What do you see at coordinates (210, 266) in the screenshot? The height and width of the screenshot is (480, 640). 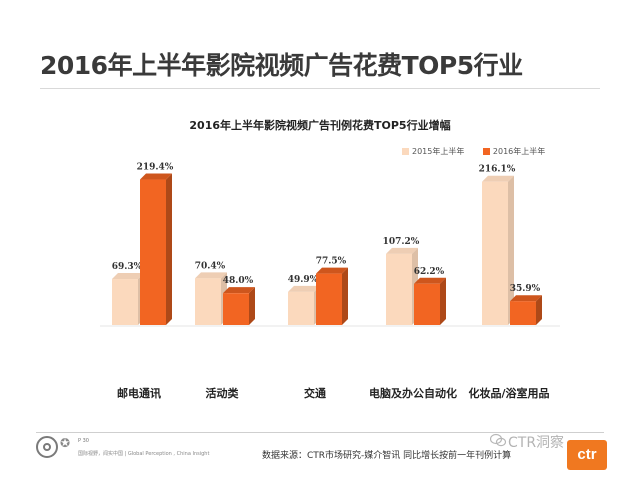 I see `data-label-2015-1: 70.4%` at bounding box center [210, 266].